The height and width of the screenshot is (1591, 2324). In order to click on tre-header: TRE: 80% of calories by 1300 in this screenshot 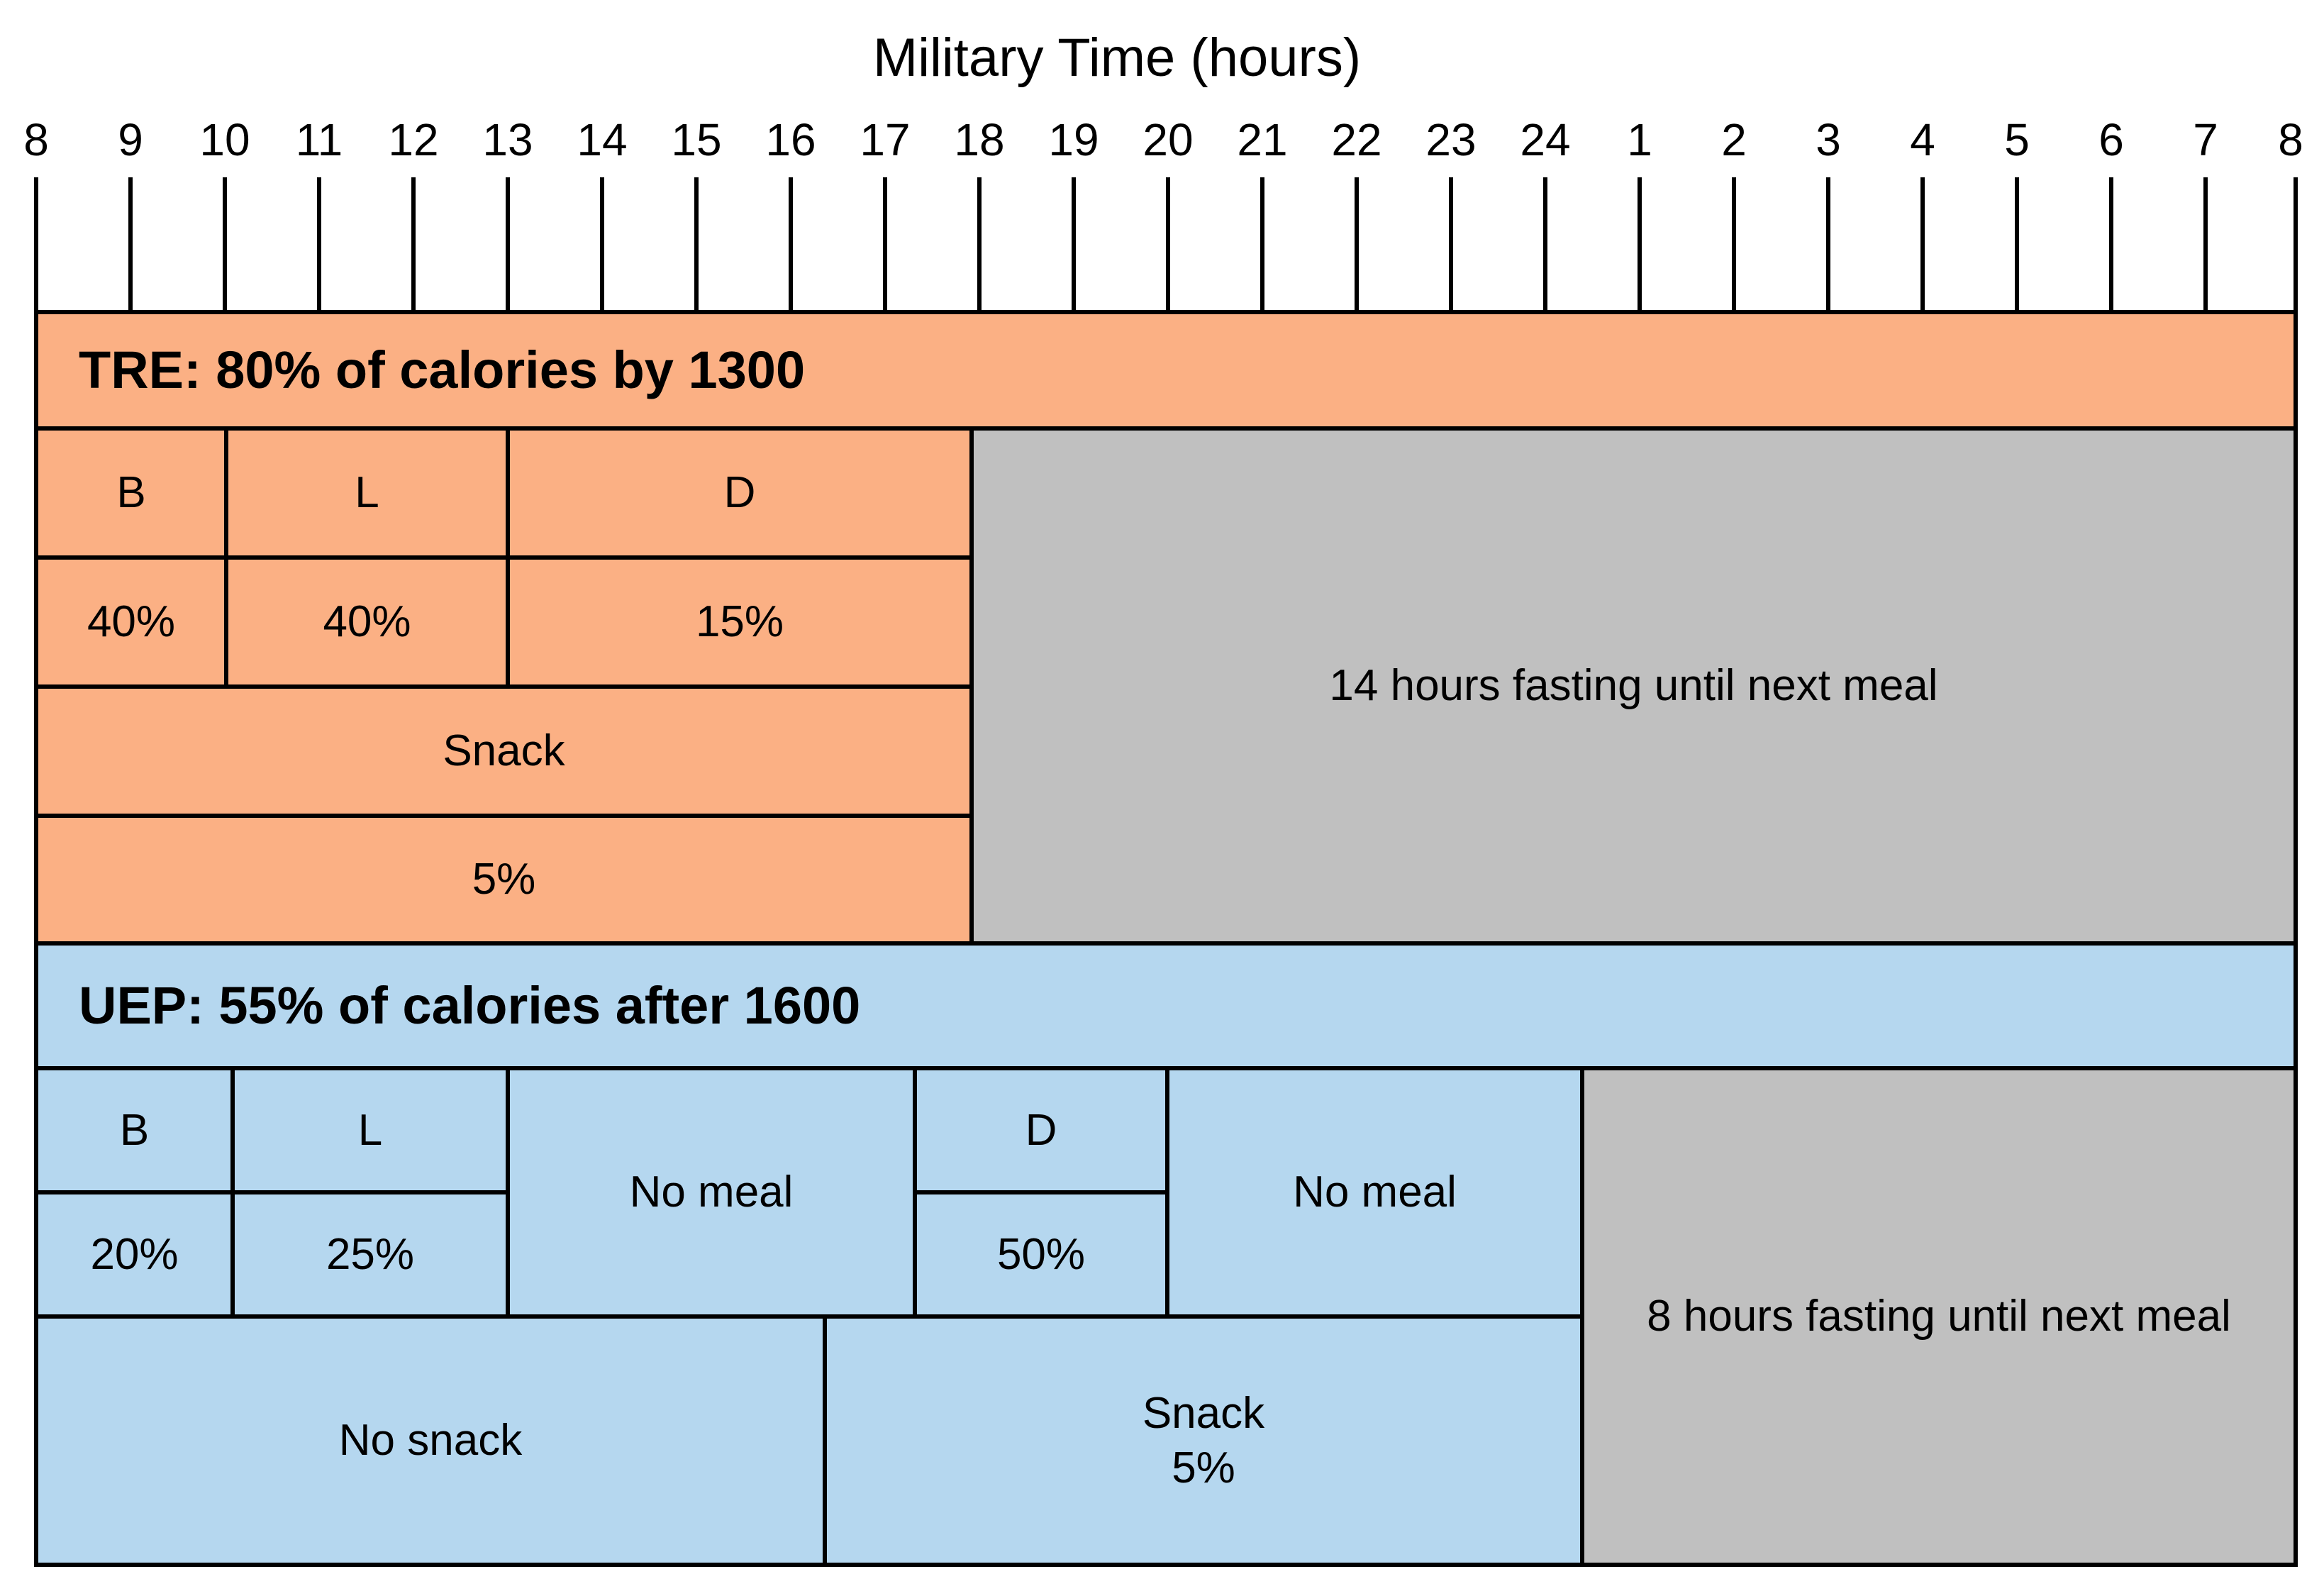, I will do `click(1166, 370)`.